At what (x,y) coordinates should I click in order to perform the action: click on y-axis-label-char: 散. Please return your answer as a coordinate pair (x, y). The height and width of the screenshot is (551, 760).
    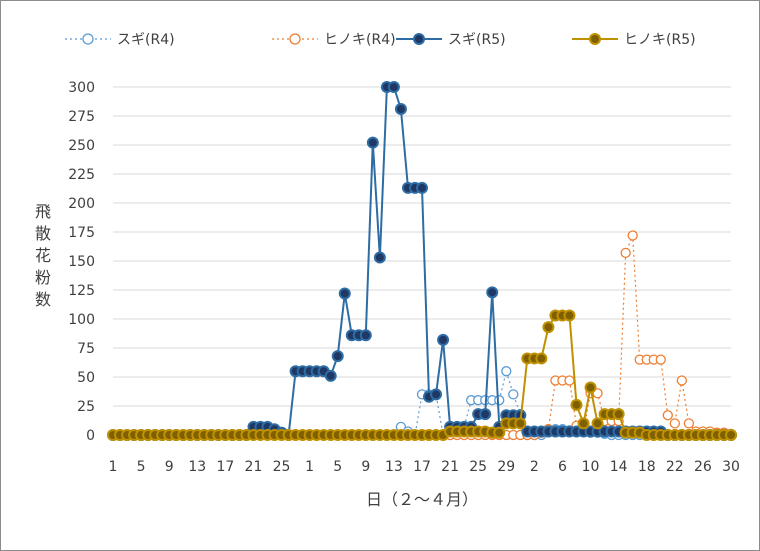
    Looking at the image, I should click on (43, 233).